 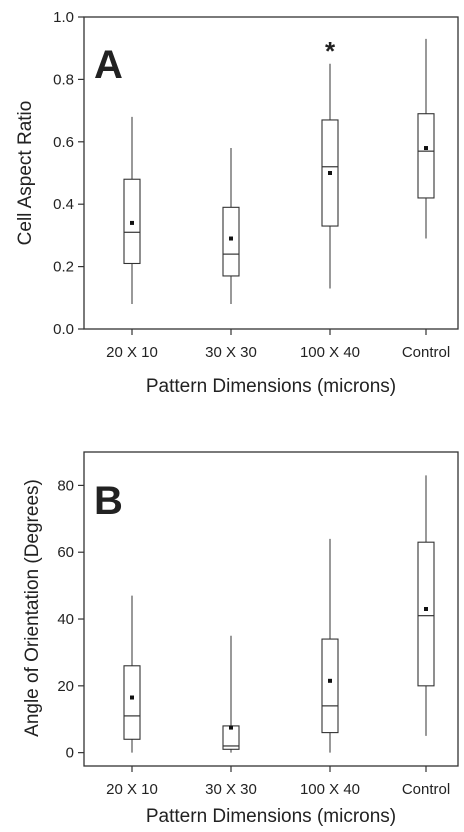 I want to click on x-axis-title-b: Pattern Dimensions (microns), so click(x=271, y=816).